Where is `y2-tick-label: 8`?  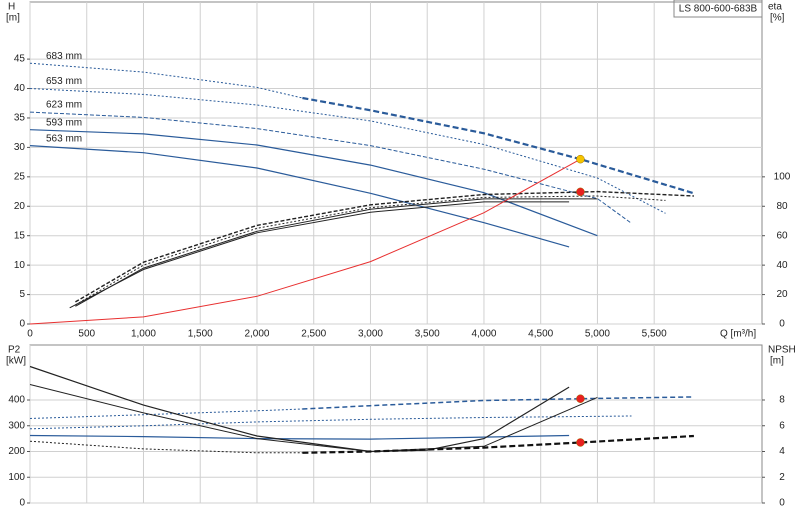 y2-tick-label: 8 is located at coordinates (782, 400).